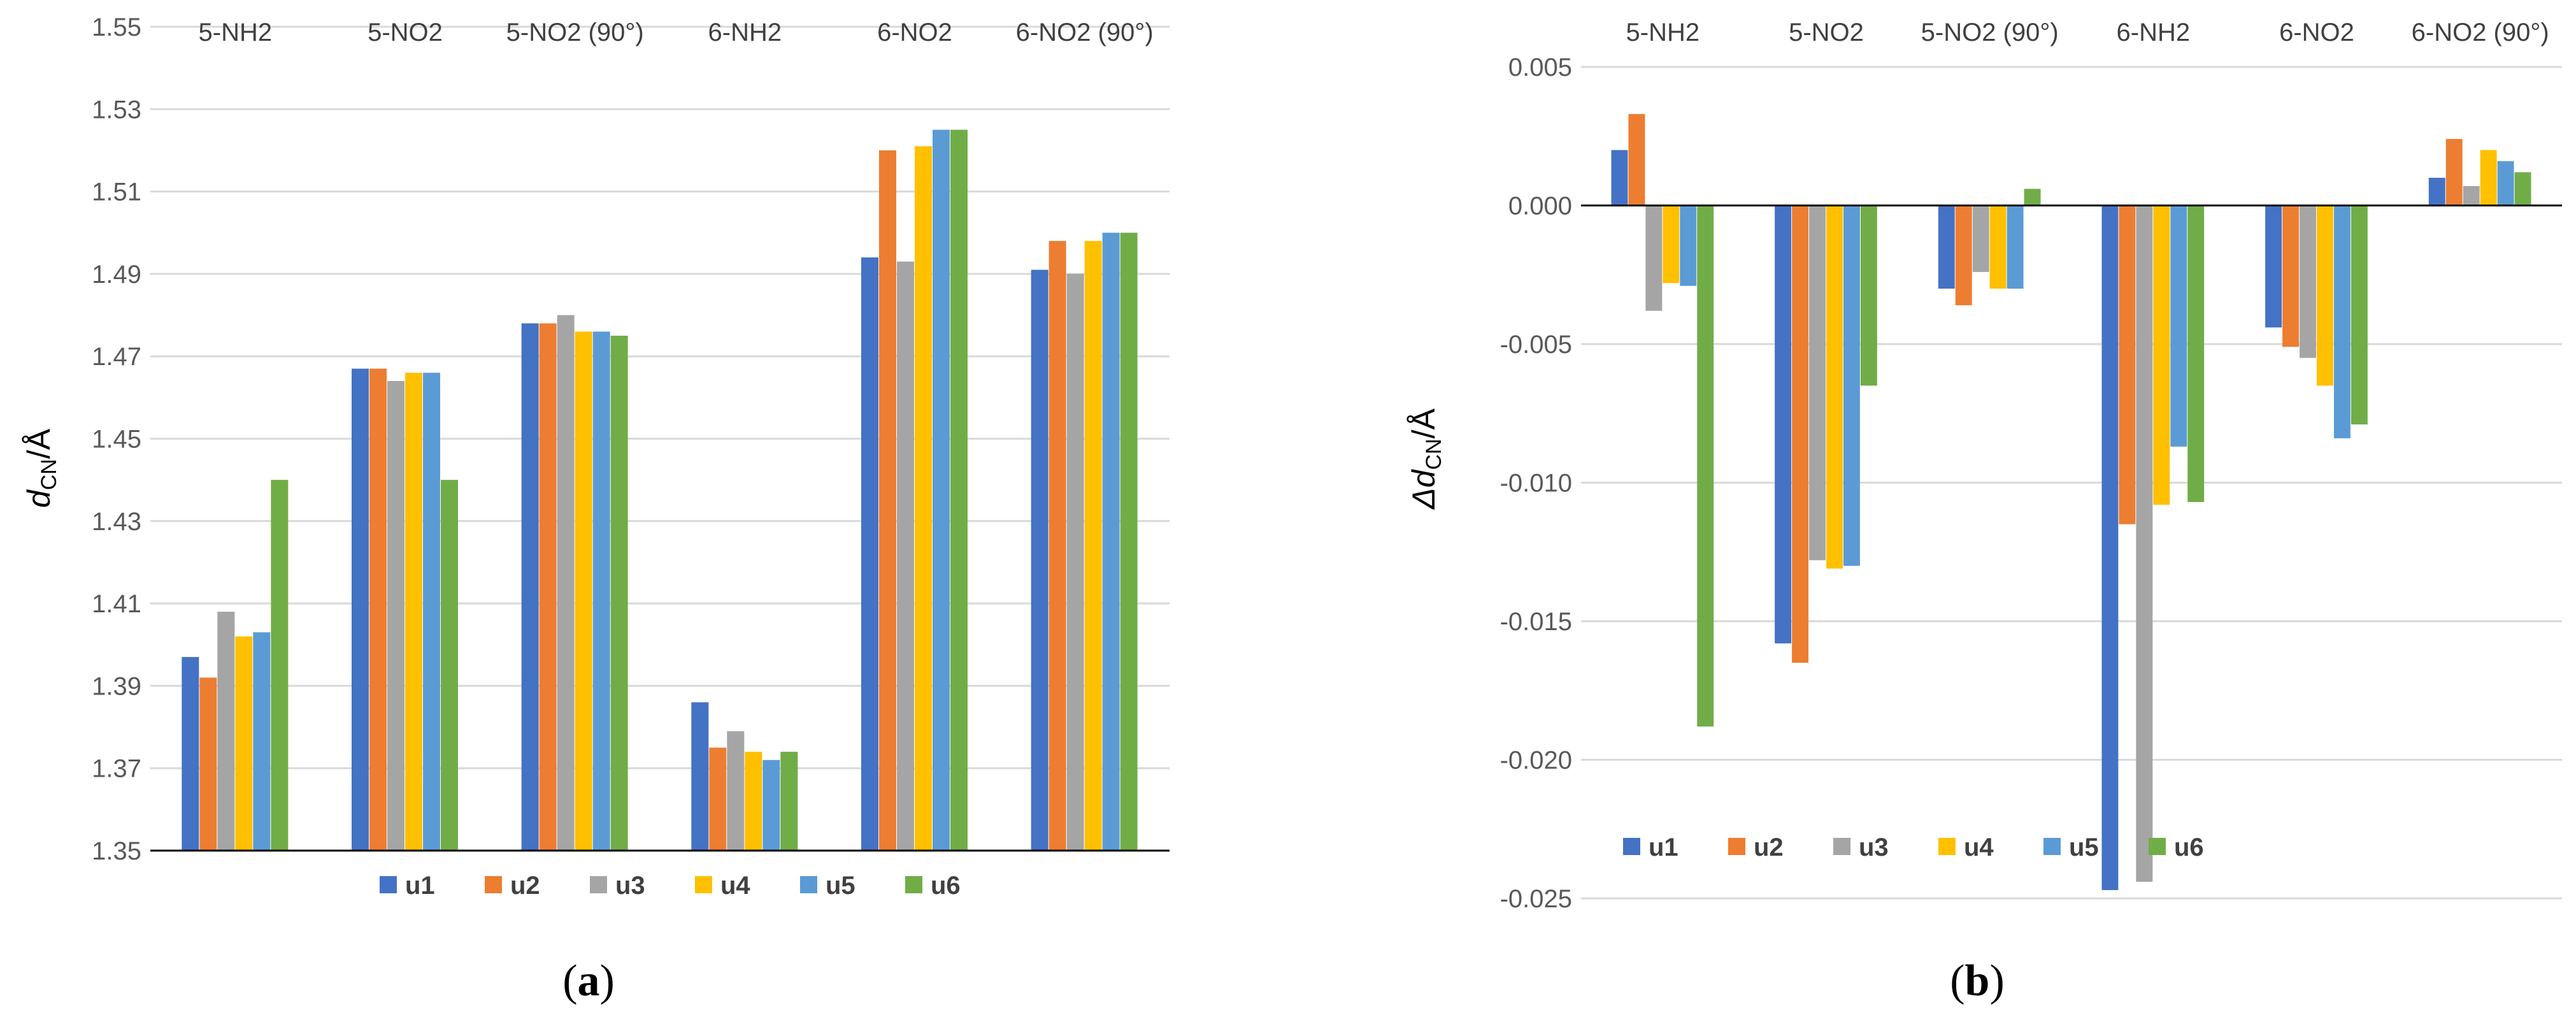 This screenshot has width=2576, height=1022. I want to click on y-tick-labels-b: -0.025 -0.020 -0.015 -0.010 -0.005 0.000 0.005, so click(1536, 484).